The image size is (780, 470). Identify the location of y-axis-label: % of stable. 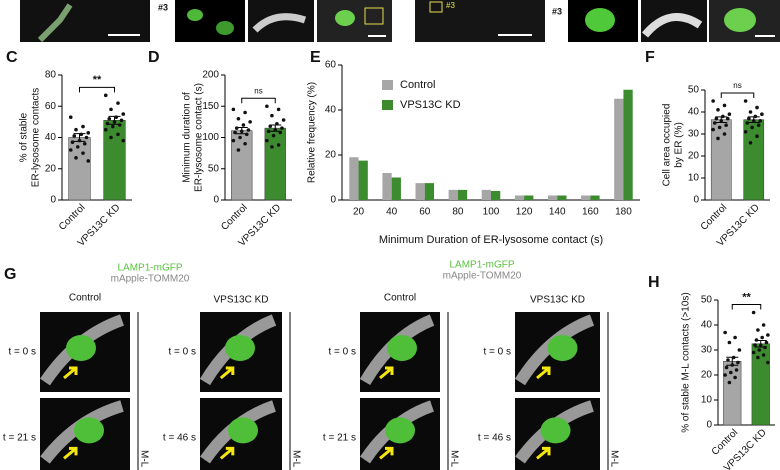
(24, 137).